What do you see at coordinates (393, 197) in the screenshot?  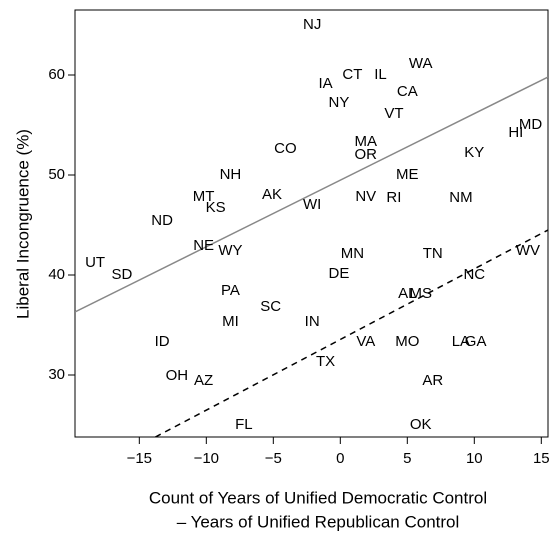 I see `state-label: RI` at bounding box center [393, 197].